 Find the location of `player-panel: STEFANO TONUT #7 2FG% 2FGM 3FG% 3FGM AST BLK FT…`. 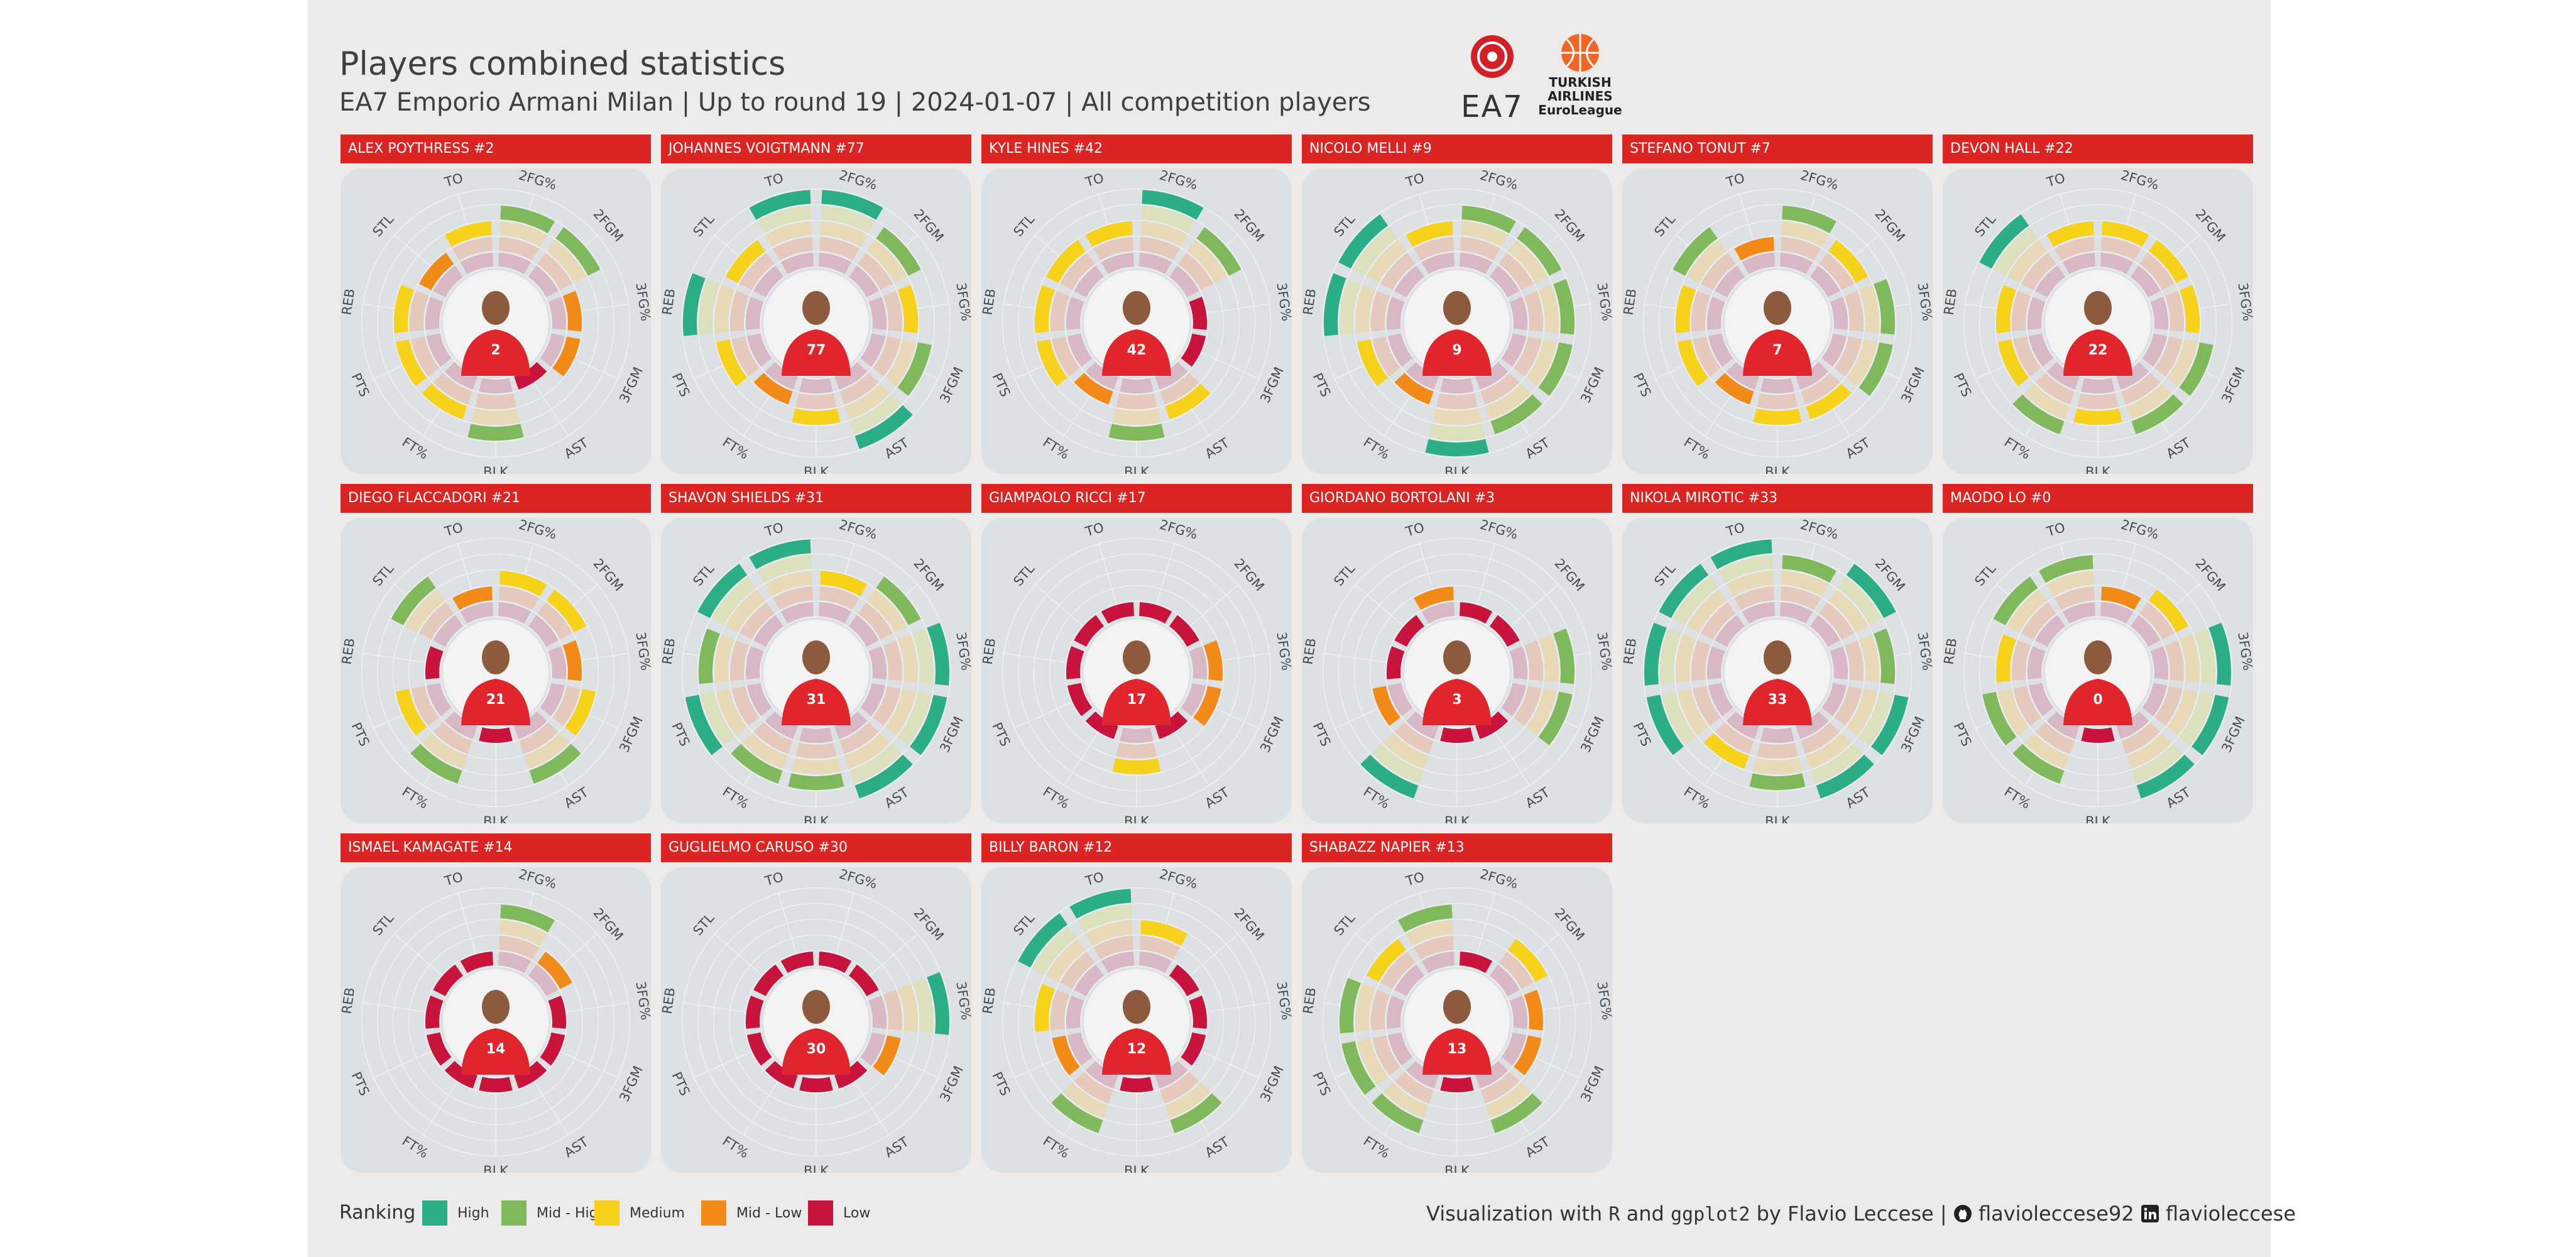

player-panel: STEFANO TONUT #7 2FG% 2FGM 3FG% 3FGM AST BLK FT… is located at coordinates (1778, 304).